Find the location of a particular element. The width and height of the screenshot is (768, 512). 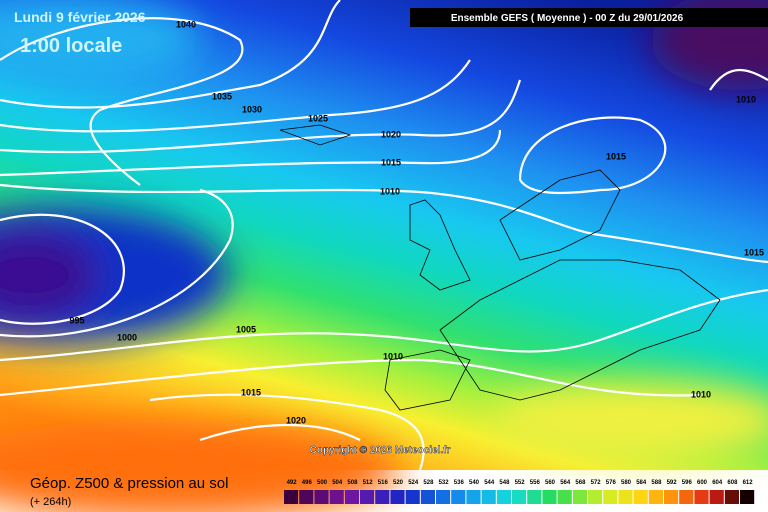

scale-label: 536 is located at coordinates (459, 483).